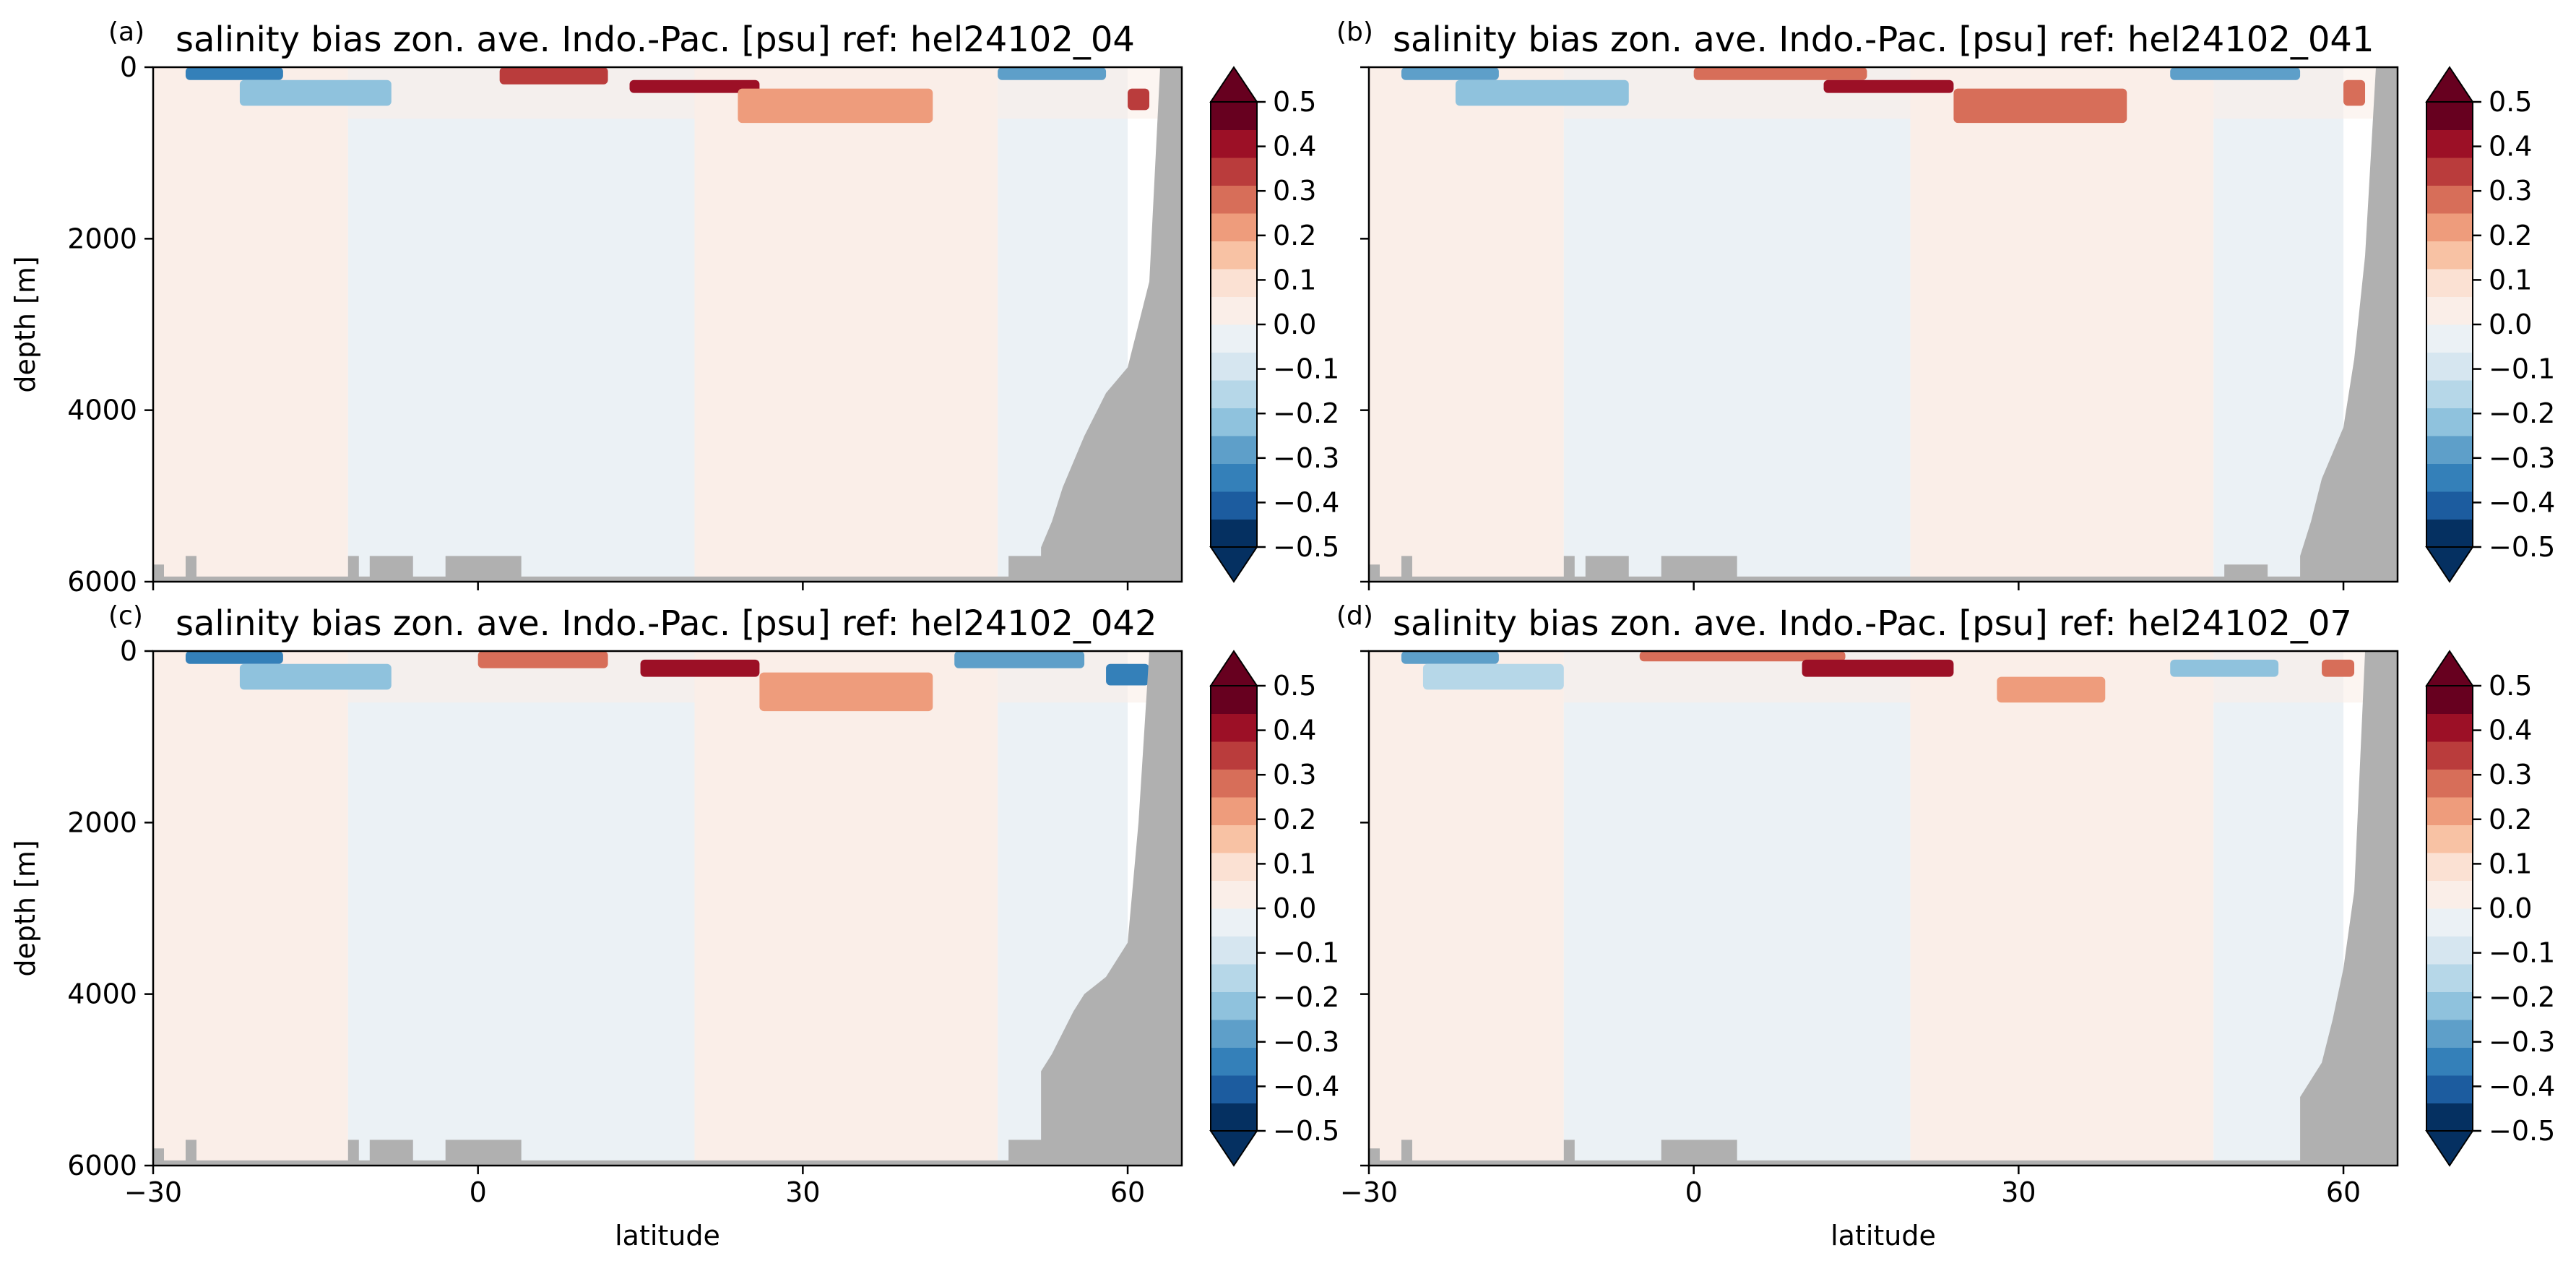  Describe the element at coordinates (1355, 32) in the screenshot. I see `panel-tag: (b)` at that location.